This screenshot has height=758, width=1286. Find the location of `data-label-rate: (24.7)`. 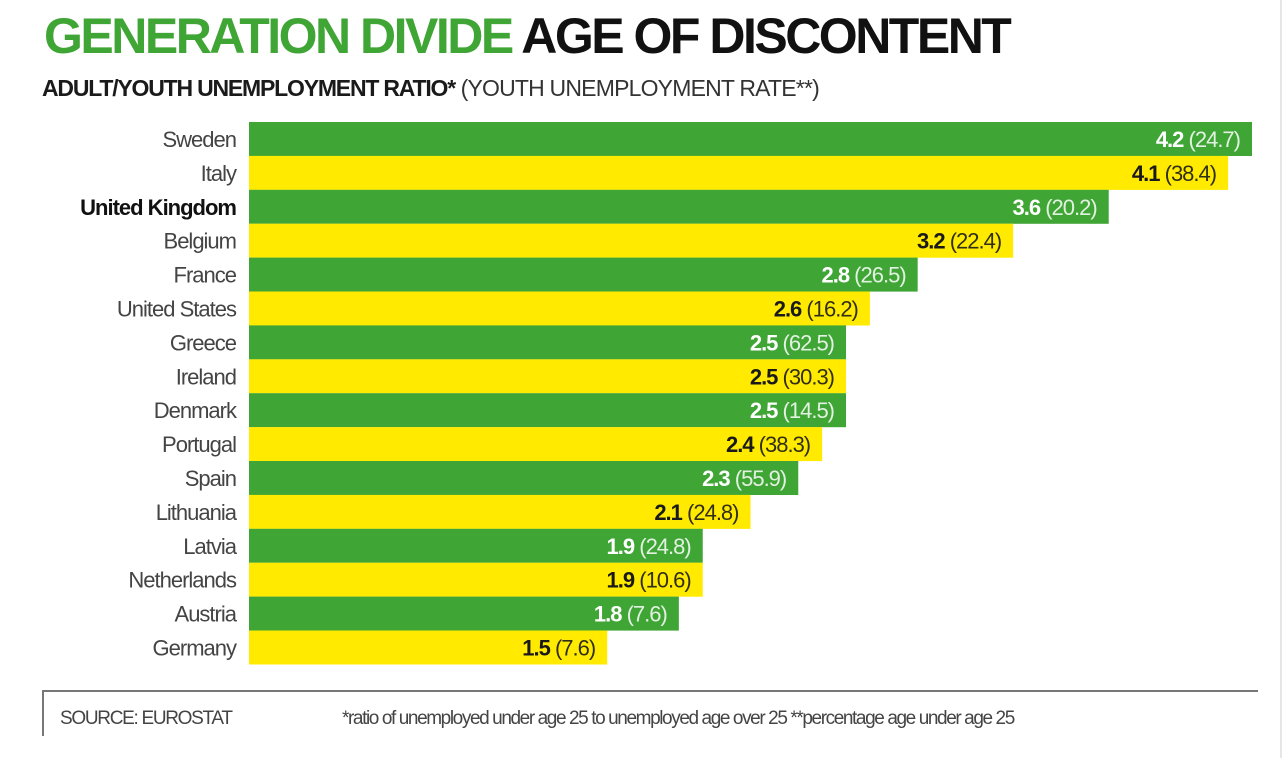

data-label-rate: (24.7) is located at coordinates (1214, 139).